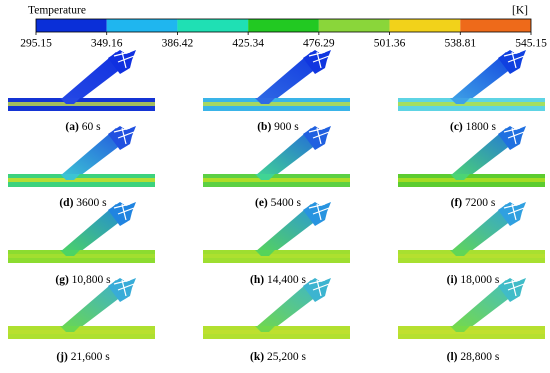 The image size is (550, 373). What do you see at coordinates (456, 127) in the screenshot?
I see `panel-tag: (c)` at bounding box center [456, 127].